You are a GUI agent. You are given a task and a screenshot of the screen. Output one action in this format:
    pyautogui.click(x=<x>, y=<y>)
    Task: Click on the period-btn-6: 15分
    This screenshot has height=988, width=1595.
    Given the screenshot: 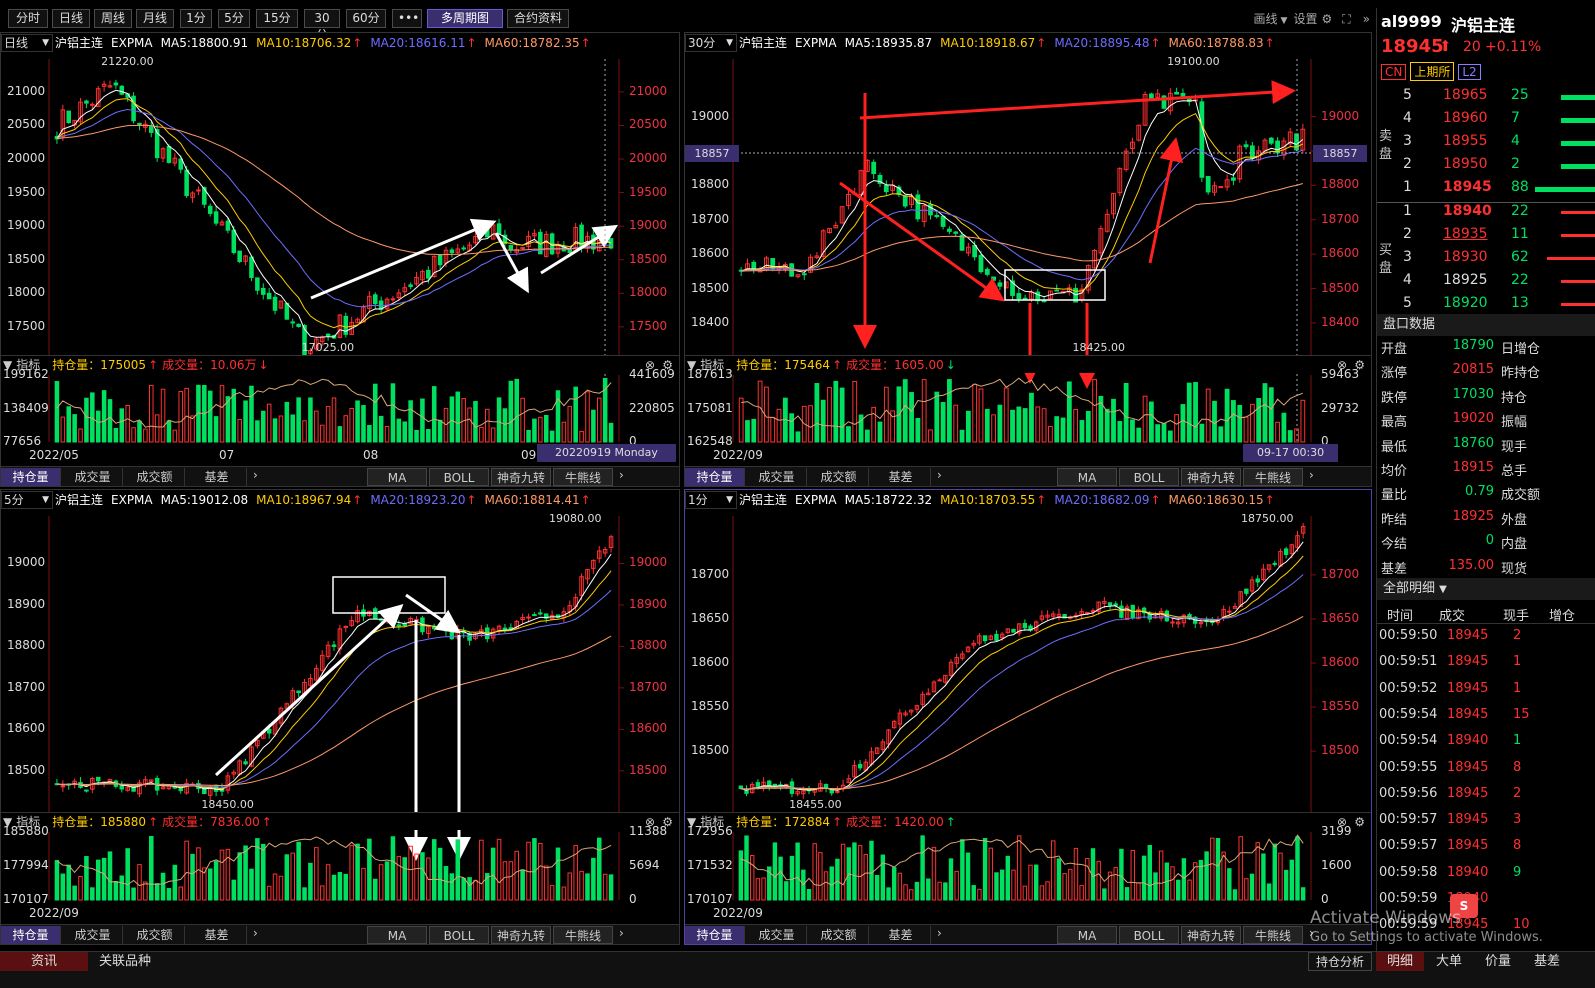 What is the action you would take?
    pyautogui.click(x=277, y=18)
    